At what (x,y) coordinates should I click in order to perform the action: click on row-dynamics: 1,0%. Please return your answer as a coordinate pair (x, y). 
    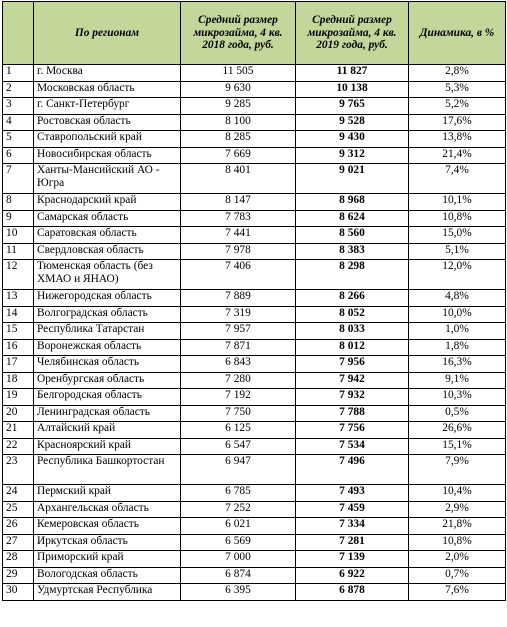
    Looking at the image, I should click on (457, 331).